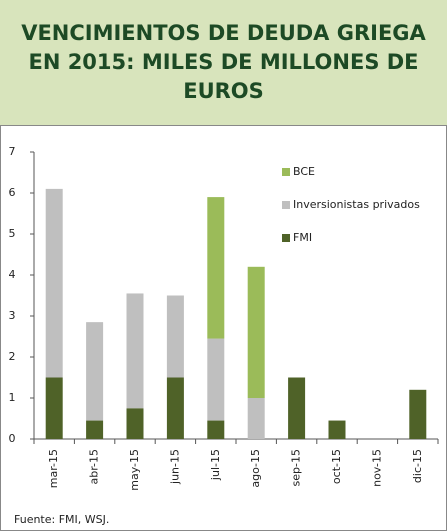  Describe the element at coordinates (255, 468) in the screenshot. I see `x-tick-label: ago-15` at that location.